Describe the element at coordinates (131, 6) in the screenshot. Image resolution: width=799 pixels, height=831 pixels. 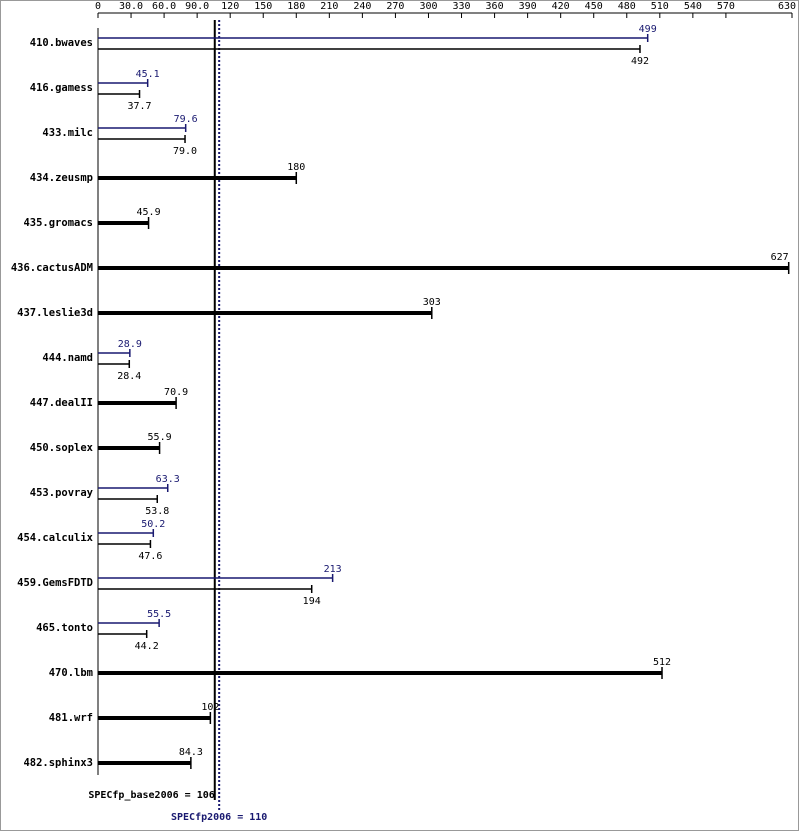
I see `x-tick-label: 30.0` at that location.